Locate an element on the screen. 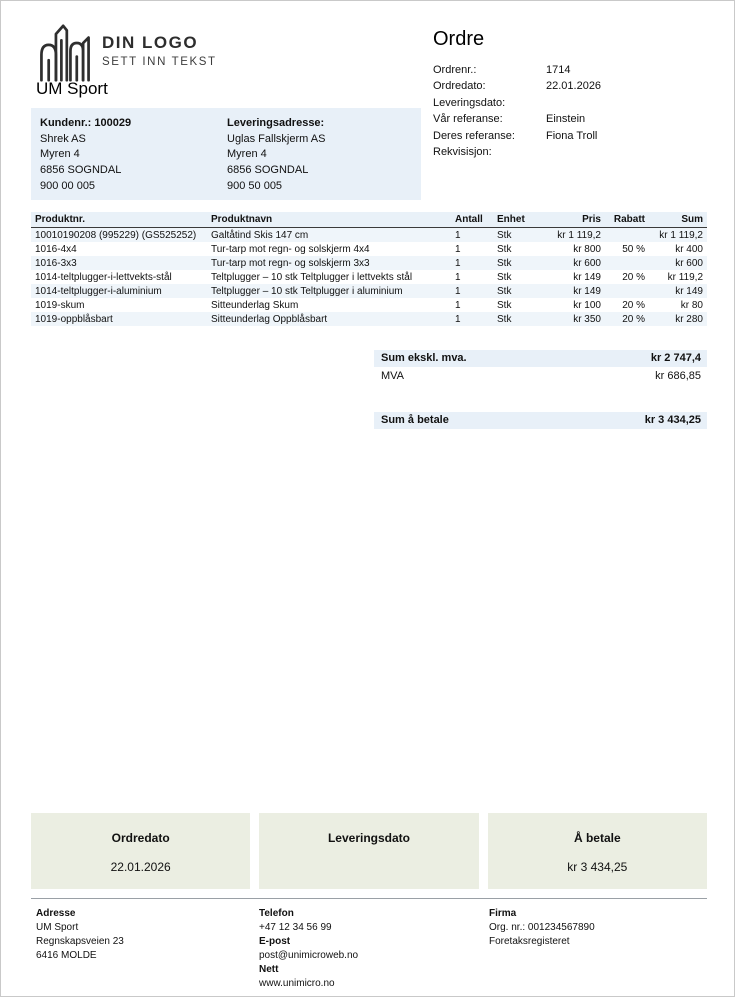 The width and height of the screenshot is (735, 997). summary-box-label: Leveringsdato is located at coordinates (368, 838).